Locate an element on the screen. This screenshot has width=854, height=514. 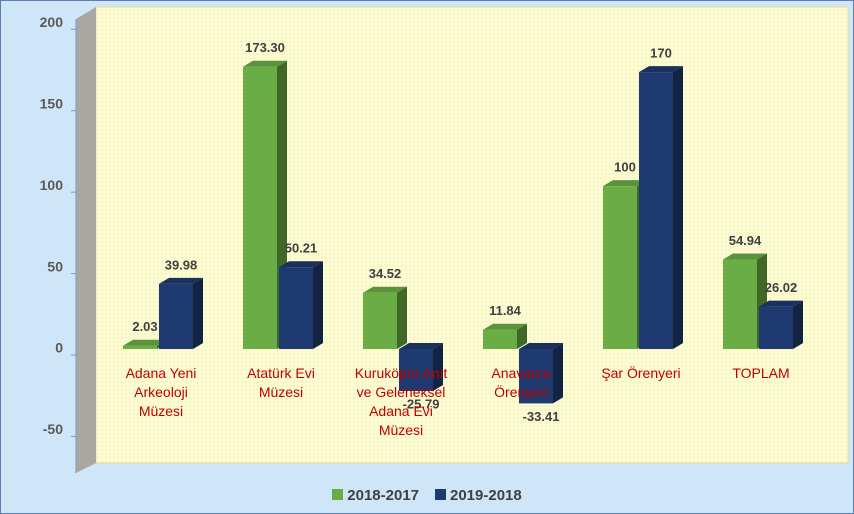
data-label: 100 is located at coordinates (625, 167).